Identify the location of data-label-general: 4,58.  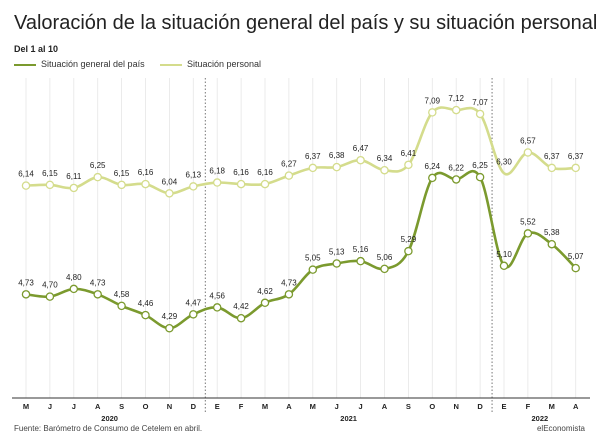
(122, 294).